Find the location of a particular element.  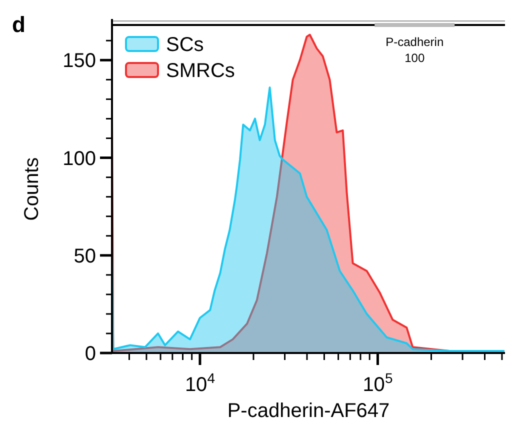

legend-label: SMRCs is located at coordinates (200, 71).